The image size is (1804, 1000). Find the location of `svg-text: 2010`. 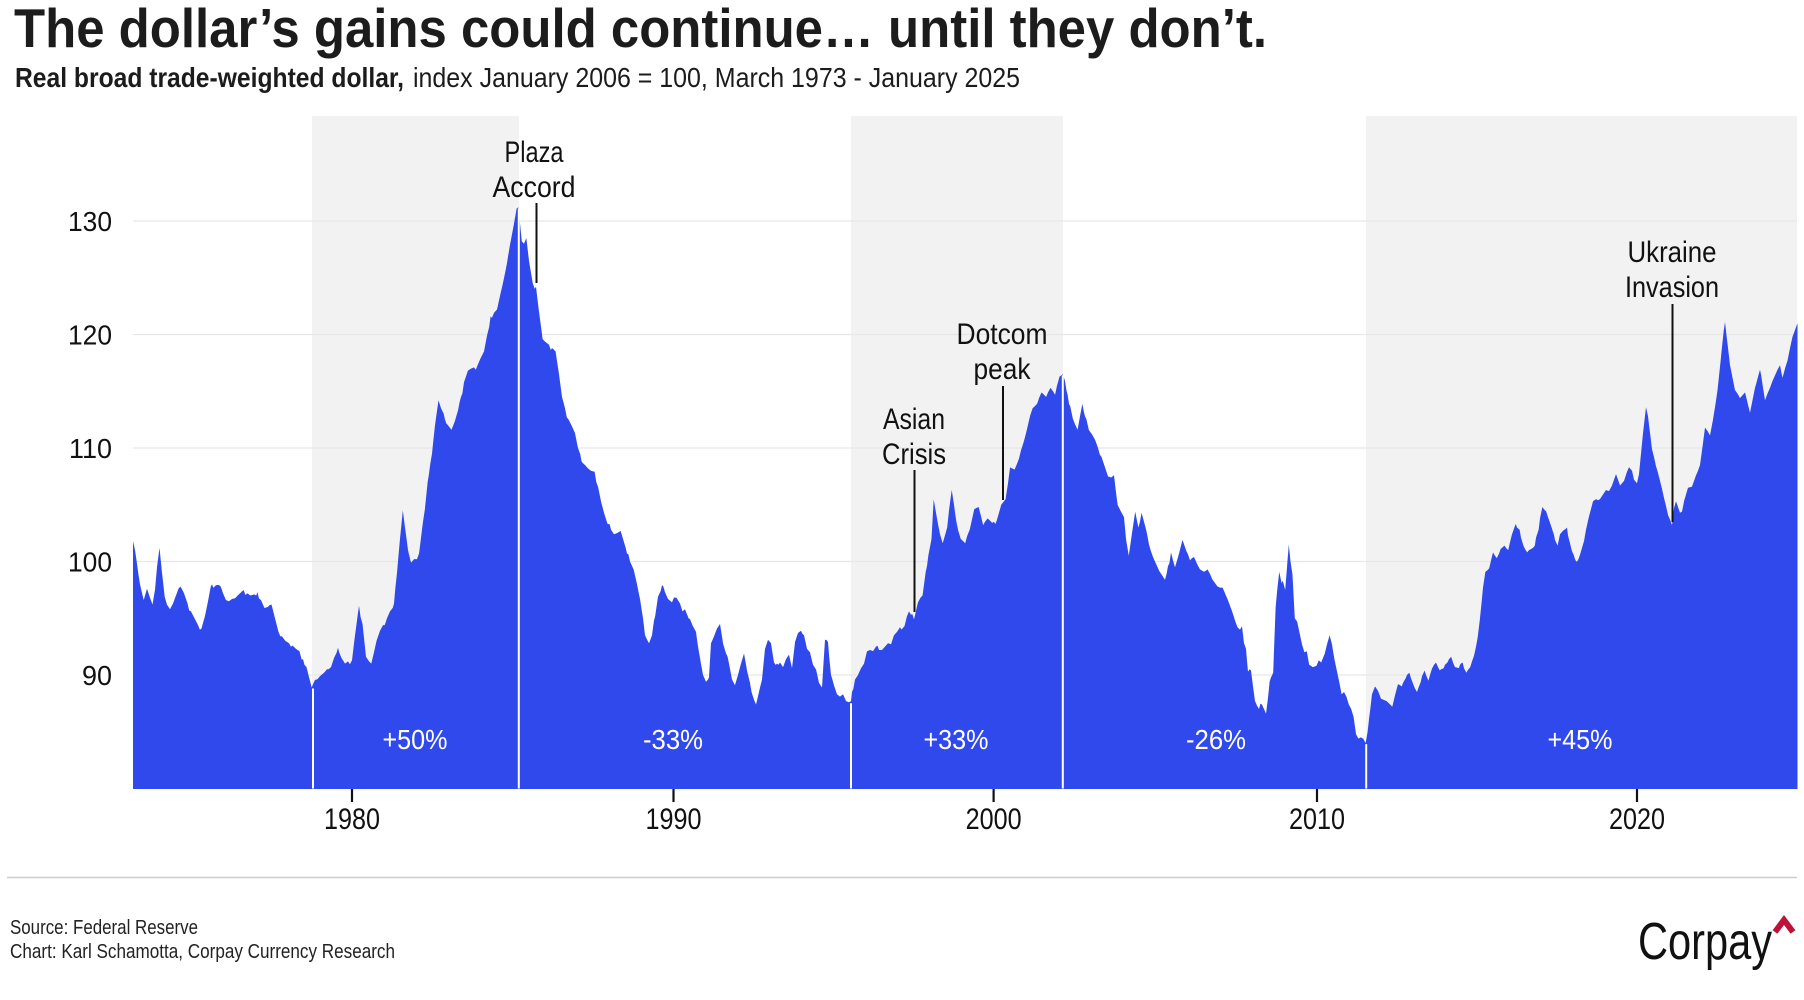

svg-text: 2010 is located at coordinates (1317, 819).